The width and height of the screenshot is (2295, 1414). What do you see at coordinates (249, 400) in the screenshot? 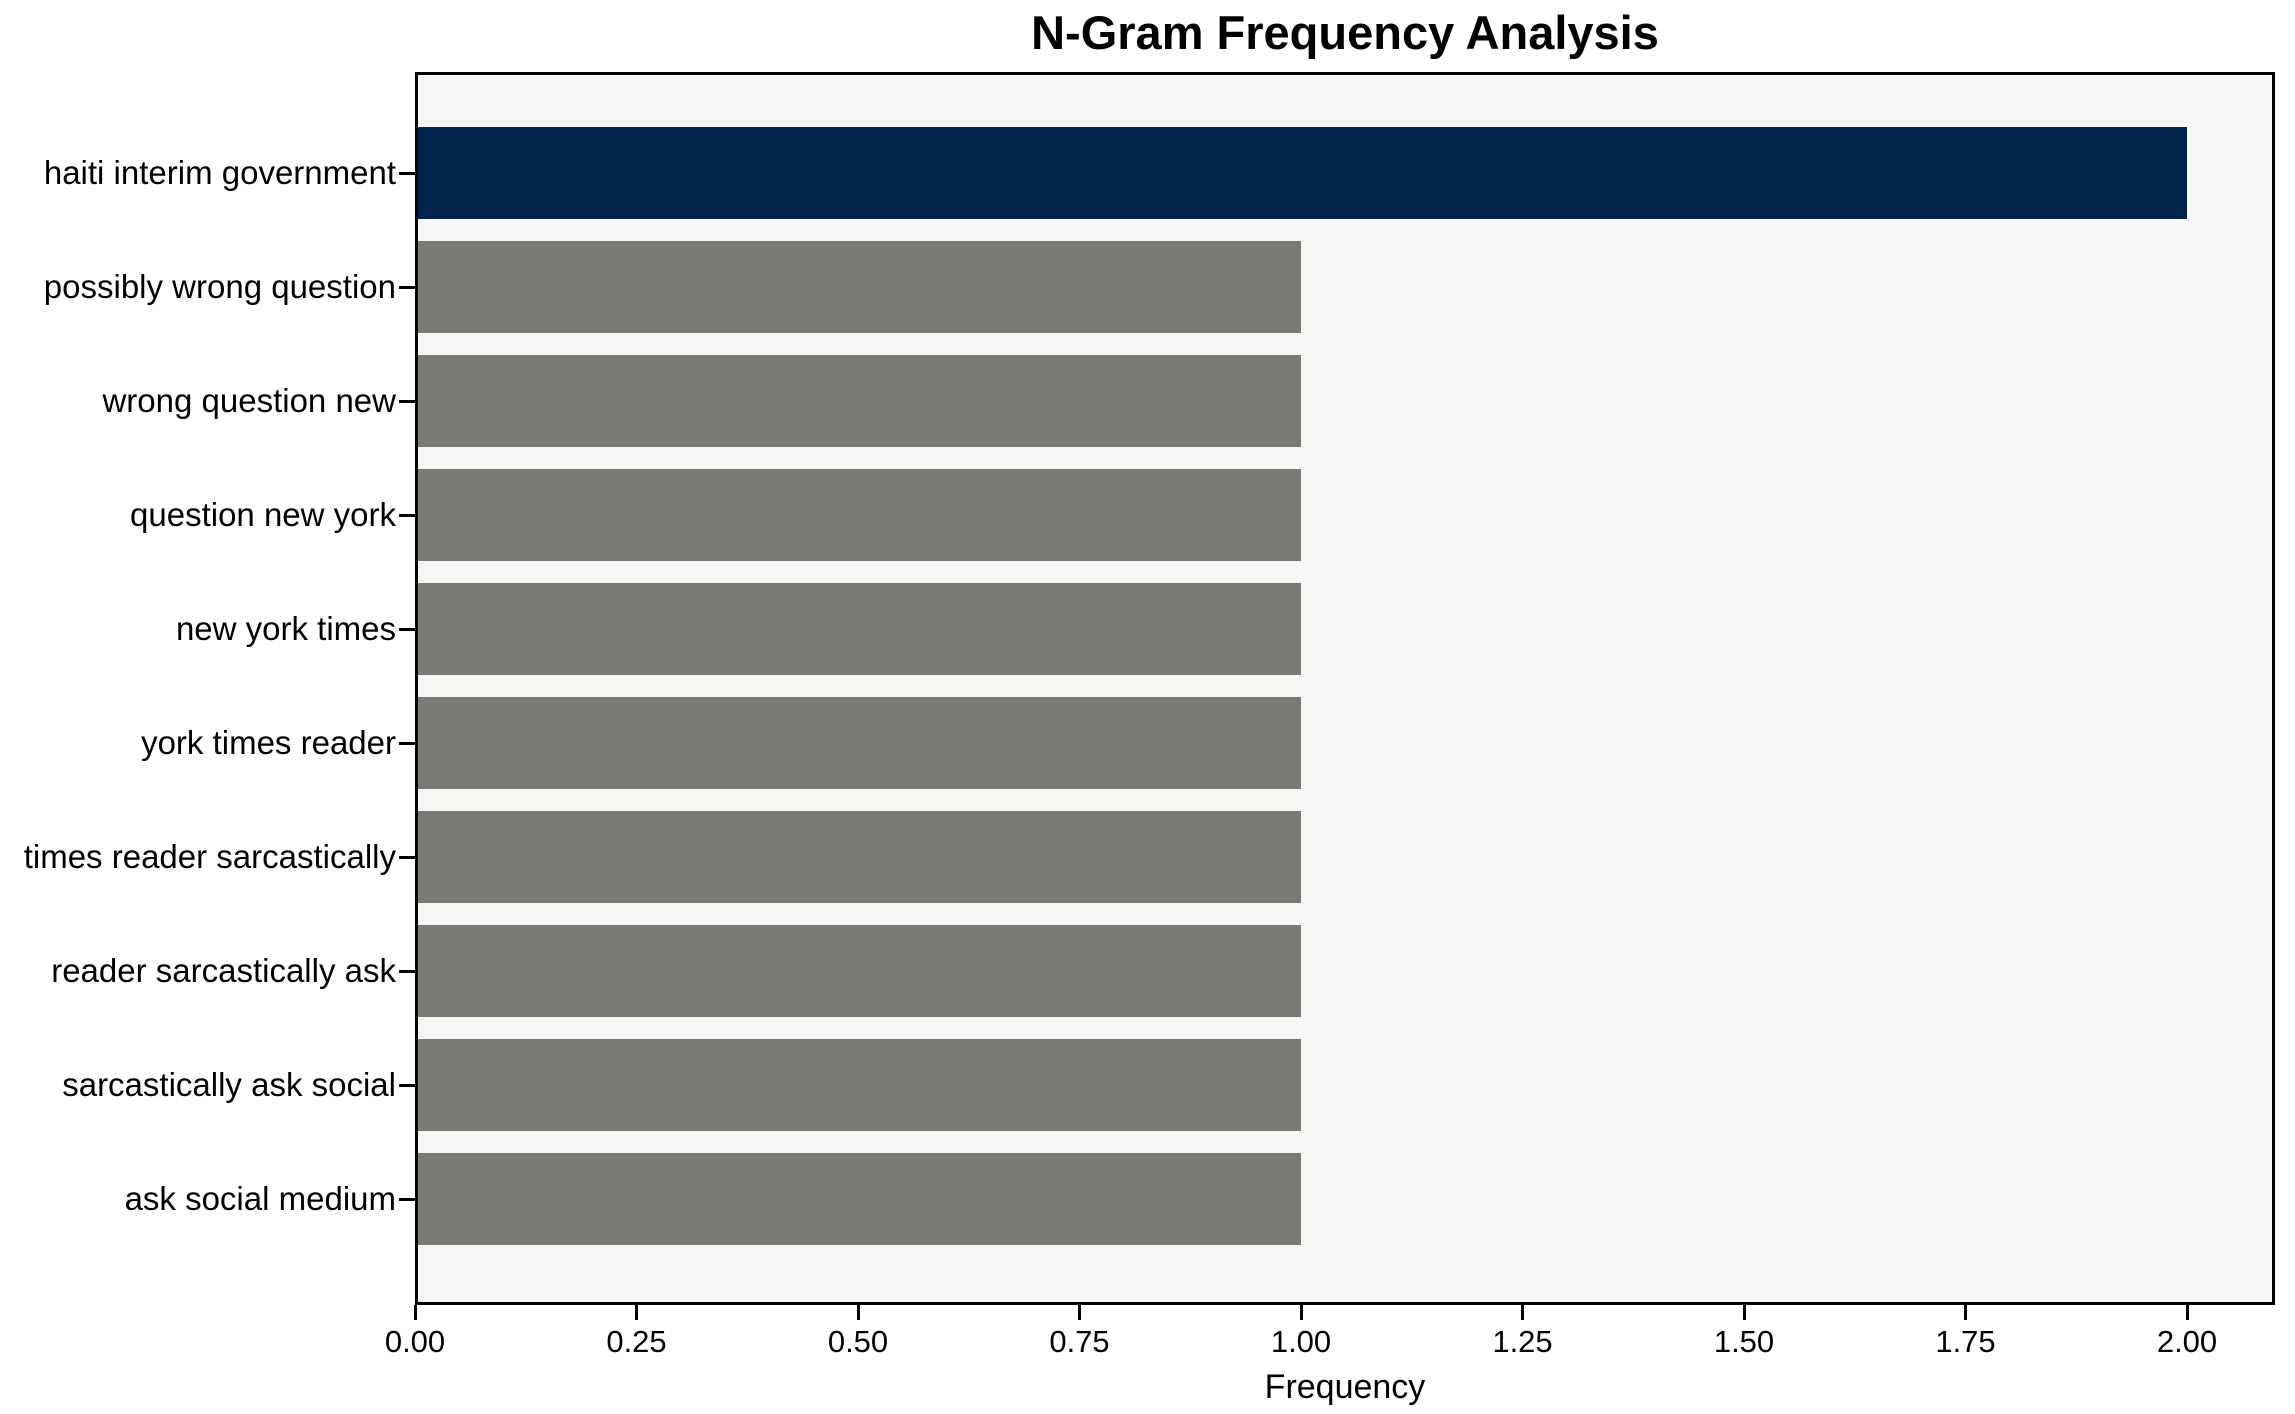
I see `y-tick-label: wrong question new` at bounding box center [249, 400].